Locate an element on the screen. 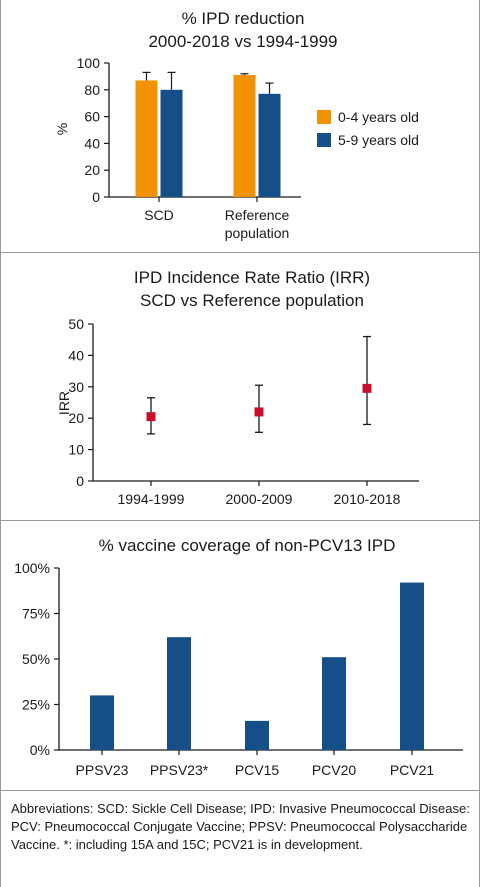 The image size is (480, 887). y-tick-label: 50 is located at coordinates (76, 324).